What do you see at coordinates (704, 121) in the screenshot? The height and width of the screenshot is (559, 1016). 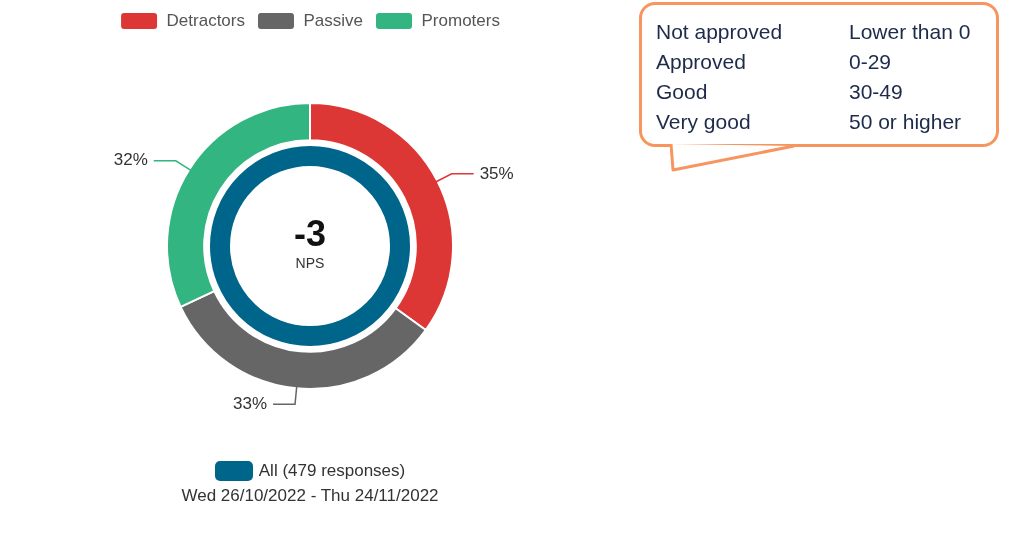 I see `text: Very good` at bounding box center [704, 121].